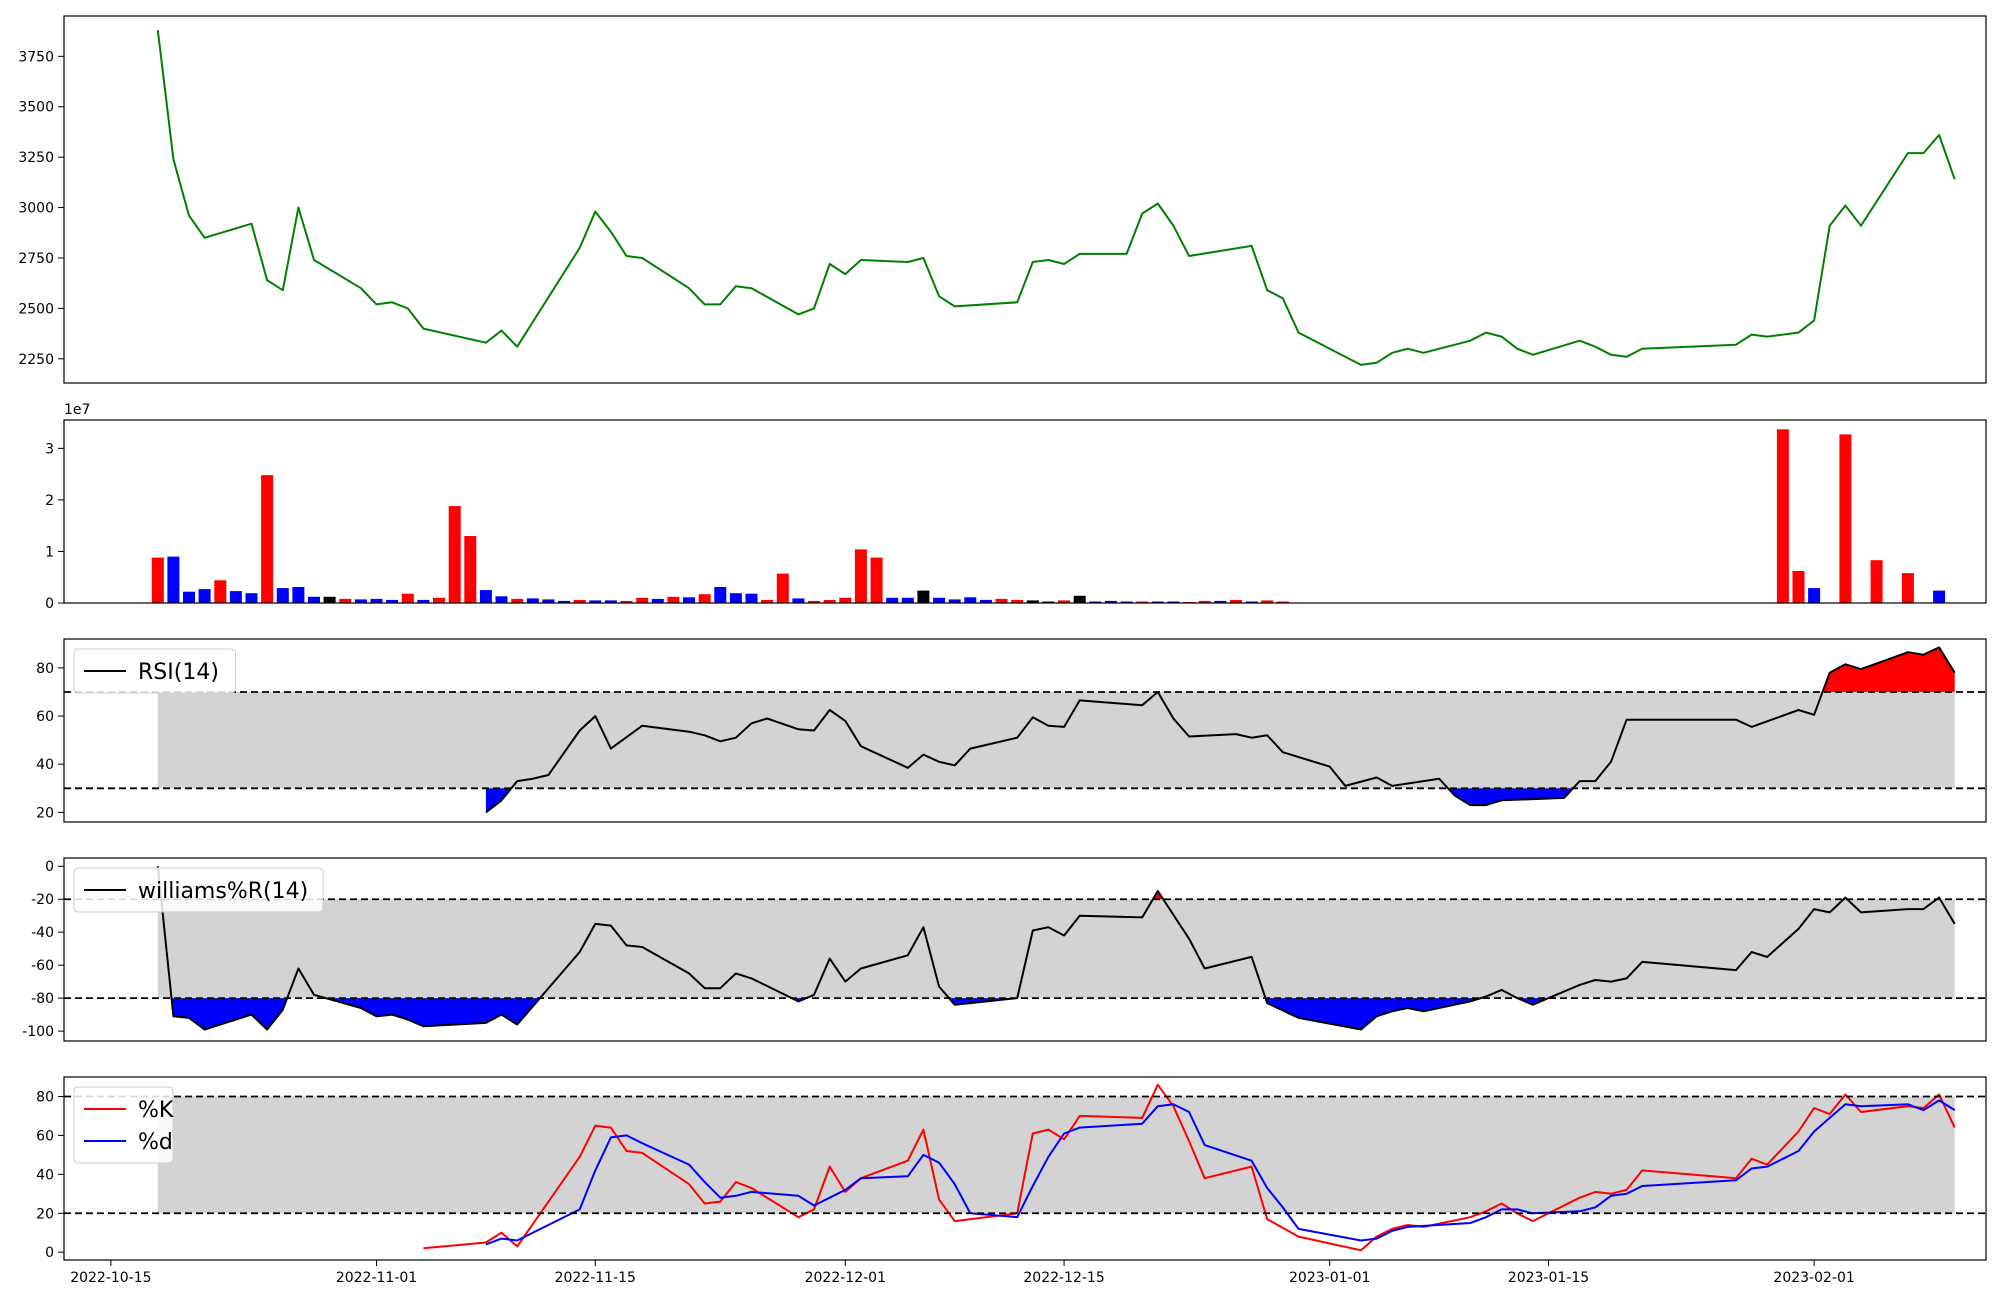  What do you see at coordinates (376, 1278) in the screenshot?
I see `x-tick-label: 2022-11-01` at bounding box center [376, 1278].